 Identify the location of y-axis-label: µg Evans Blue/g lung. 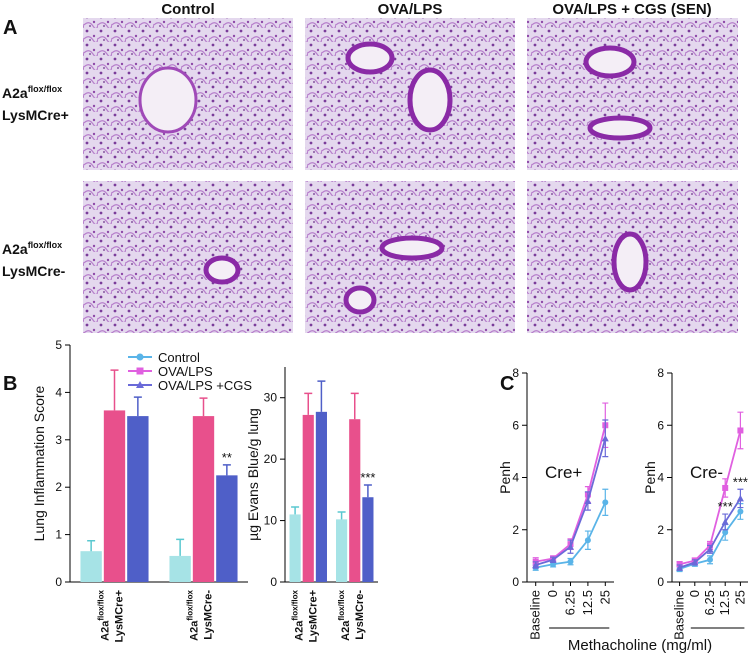
(253, 474).